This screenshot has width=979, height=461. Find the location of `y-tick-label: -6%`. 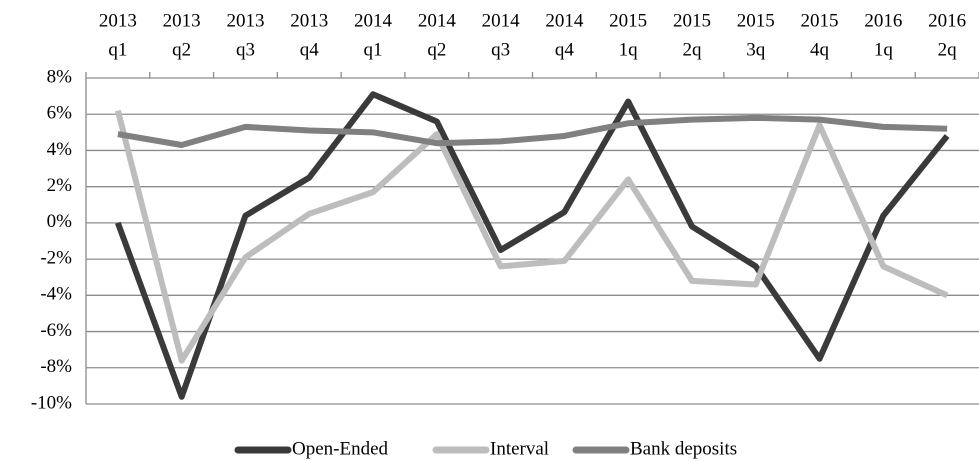

y-tick-label: -6% is located at coordinates (56, 330).